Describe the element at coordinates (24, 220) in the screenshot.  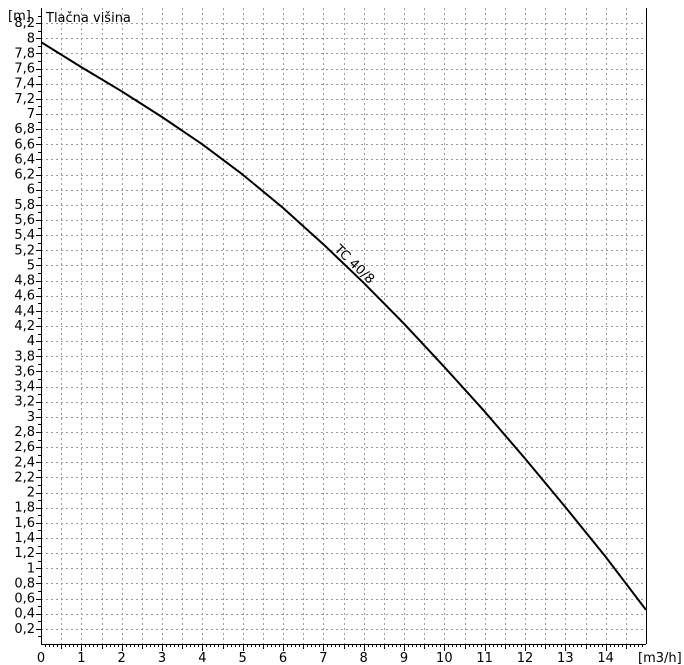
I see `y-tick-label: 5,6` at that location.